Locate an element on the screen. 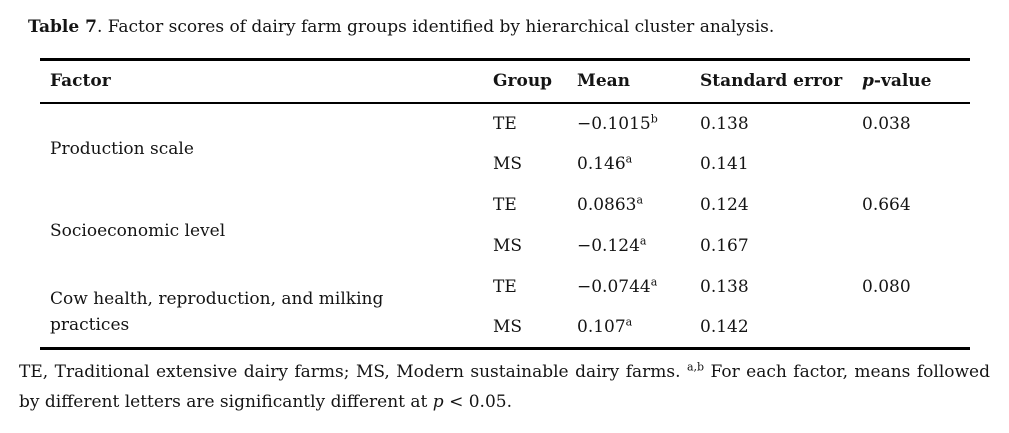 The width and height of the screenshot is (1009, 433). table-row: MS 0.146a 0.141 is located at coordinates (505, 164).